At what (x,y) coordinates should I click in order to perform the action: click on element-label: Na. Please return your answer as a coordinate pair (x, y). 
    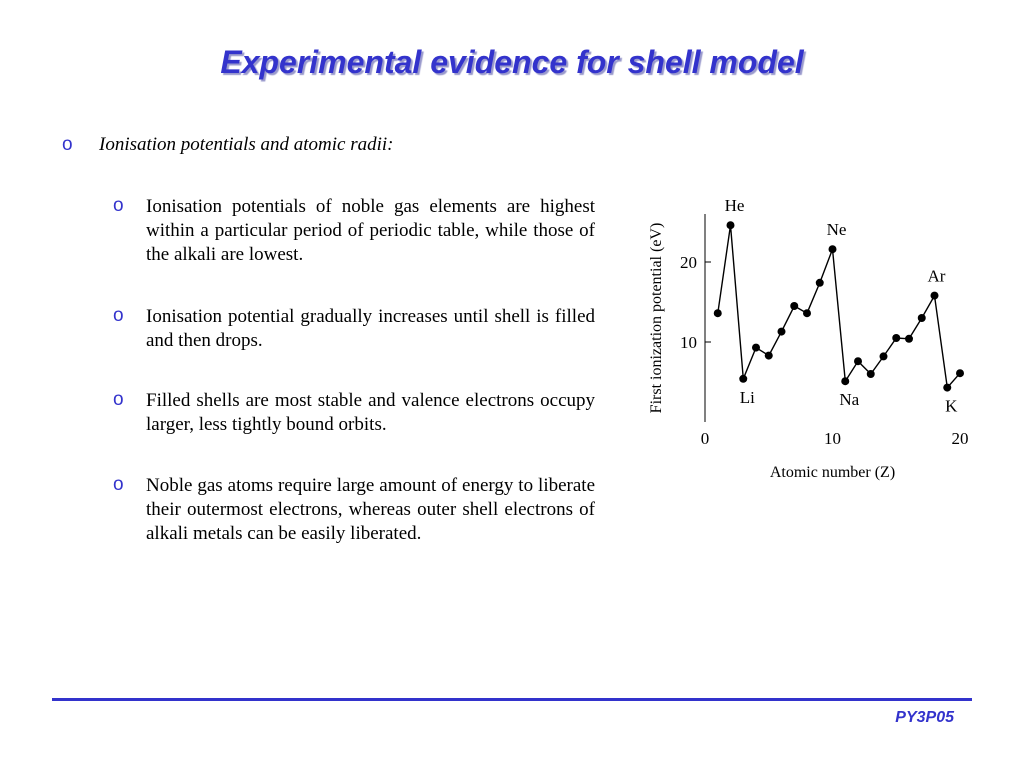
    Looking at the image, I should click on (849, 399).